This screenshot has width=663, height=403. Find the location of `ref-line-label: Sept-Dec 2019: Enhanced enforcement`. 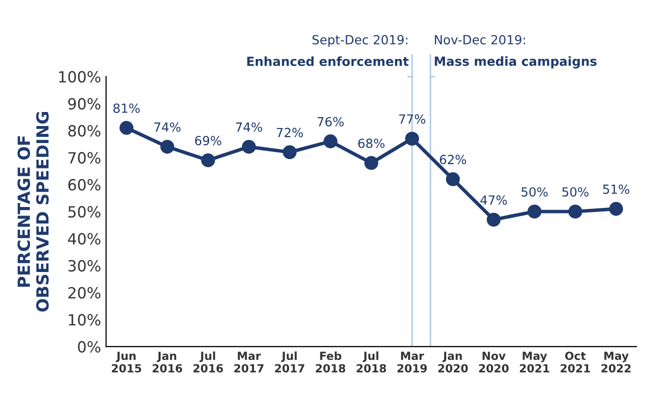

ref-line-label: Sept-Dec 2019: Enhanced enforcement is located at coordinates (328, 50).